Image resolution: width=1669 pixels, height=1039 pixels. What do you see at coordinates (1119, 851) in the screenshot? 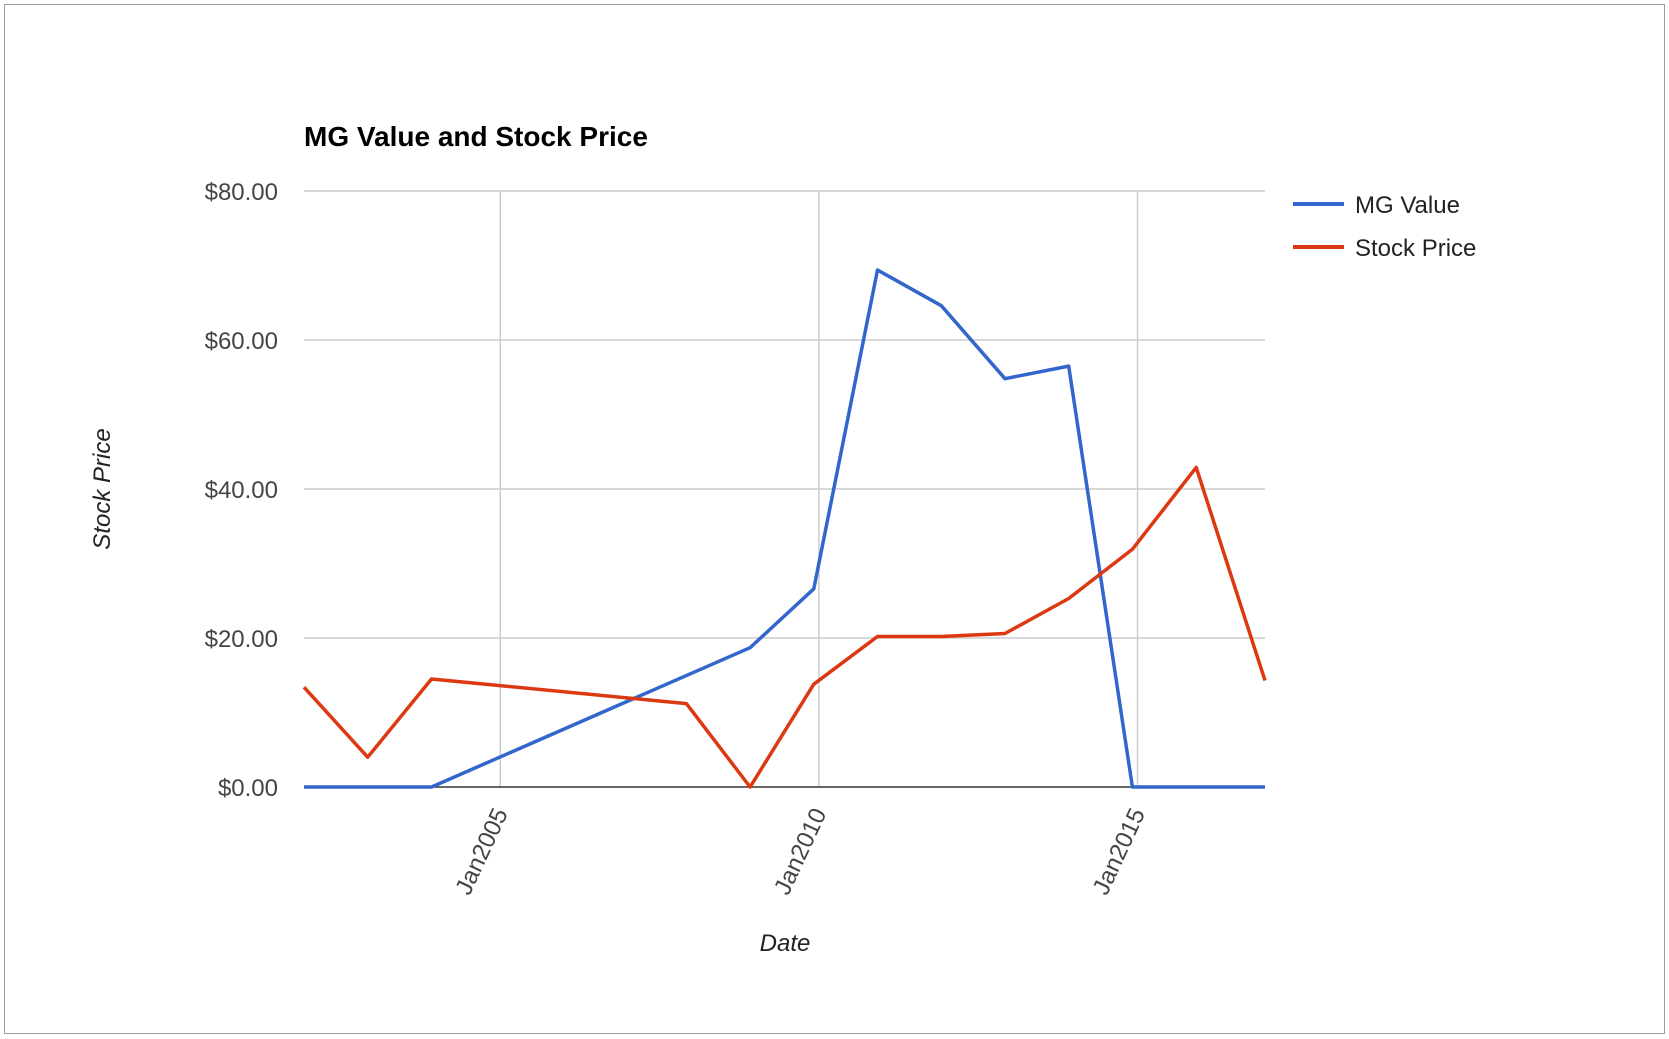
I see `x-tick-label: Jan2015` at bounding box center [1119, 851].